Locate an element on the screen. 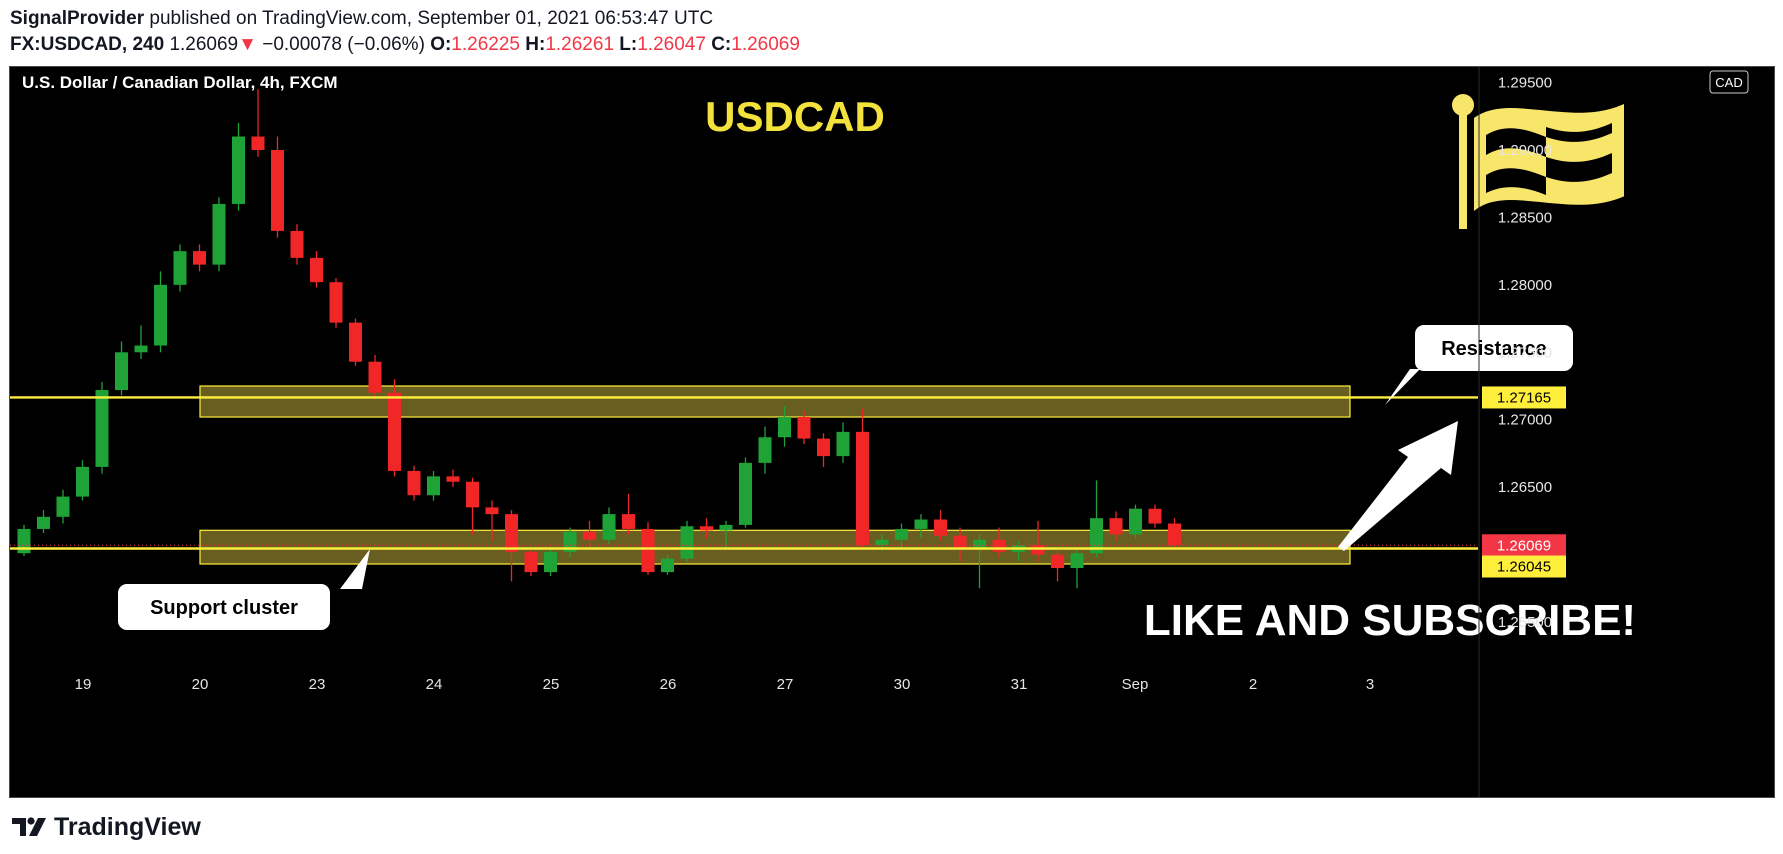  time-tick-label: 20 is located at coordinates (200, 684).